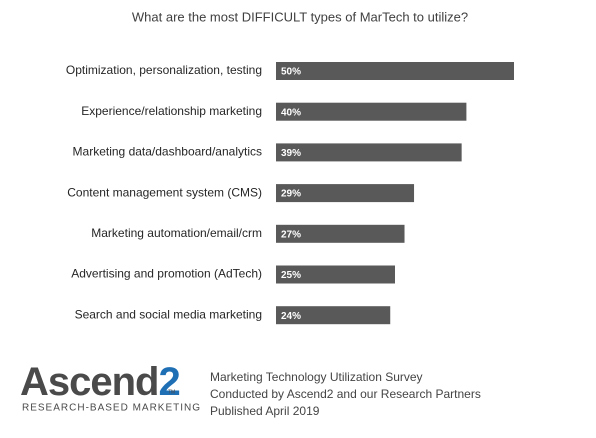  What do you see at coordinates (291, 153) in the screenshot?
I see `value-label: 39%` at bounding box center [291, 153].